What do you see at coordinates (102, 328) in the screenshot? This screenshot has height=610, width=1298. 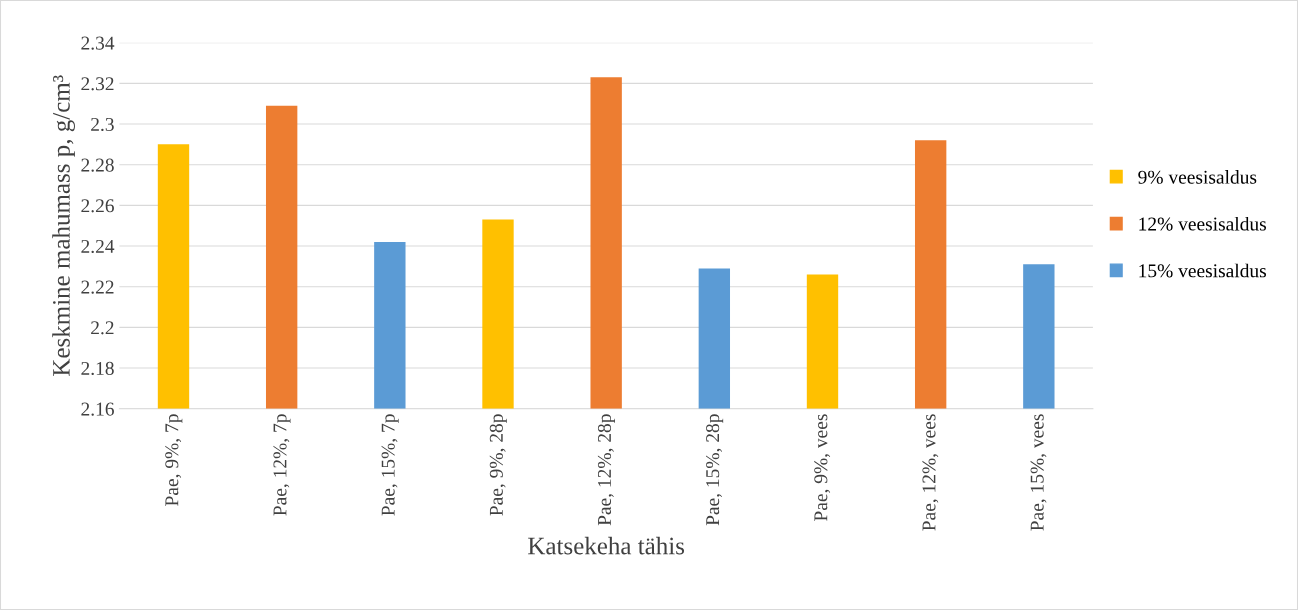 I see `y-tick-label: 2.2` at bounding box center [102, 328].